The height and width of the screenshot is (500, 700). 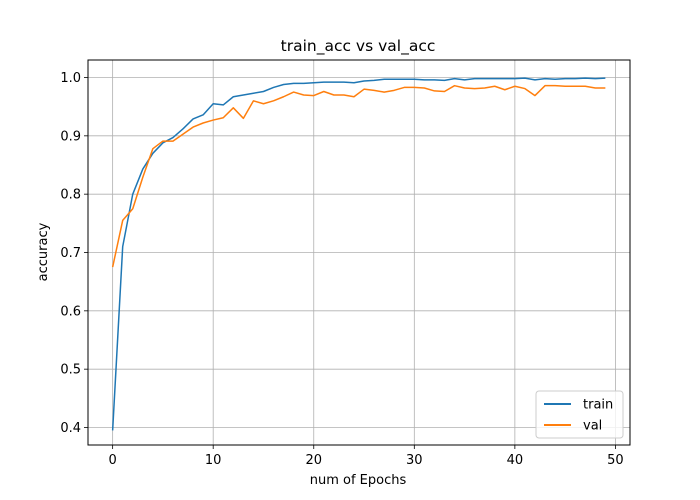 What do you see at coordinates (70, 136) in the screenshot?
I see `y-tick-label: 0.9` at bounding box center [70, 136].